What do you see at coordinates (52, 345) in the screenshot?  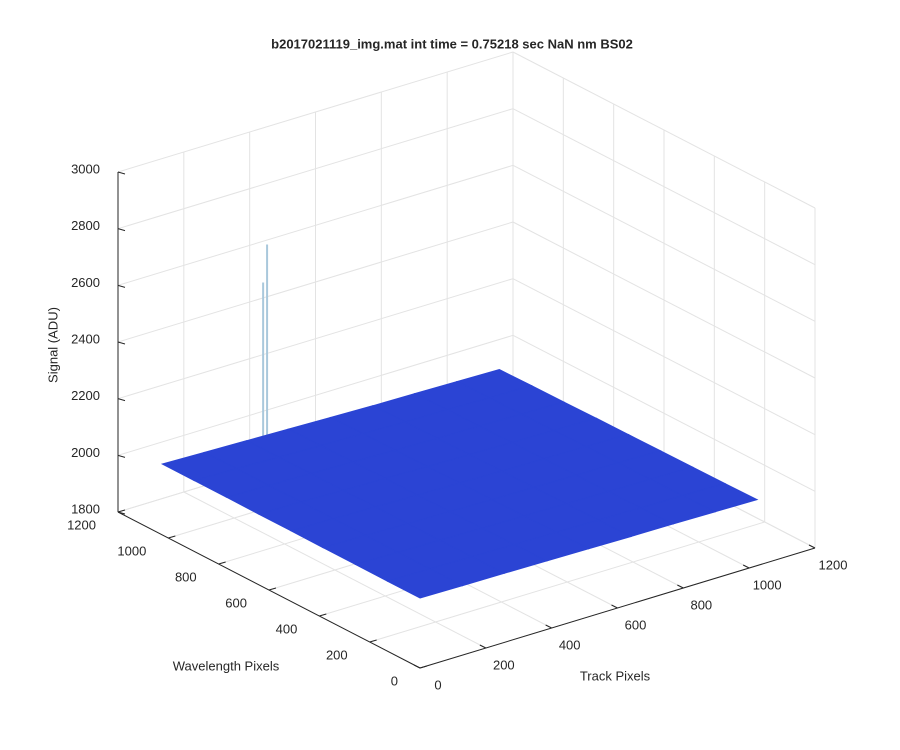 I see `z-axis-label: Signal (ADU)` at bounding box center [52, 345].